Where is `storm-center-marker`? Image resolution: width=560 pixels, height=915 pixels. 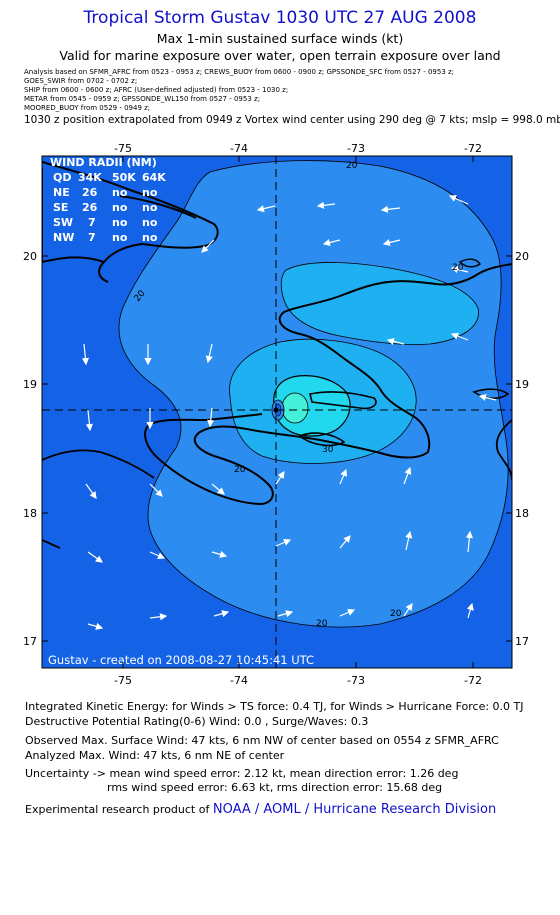 storm-center-marker is located at coordinates (276, 410).